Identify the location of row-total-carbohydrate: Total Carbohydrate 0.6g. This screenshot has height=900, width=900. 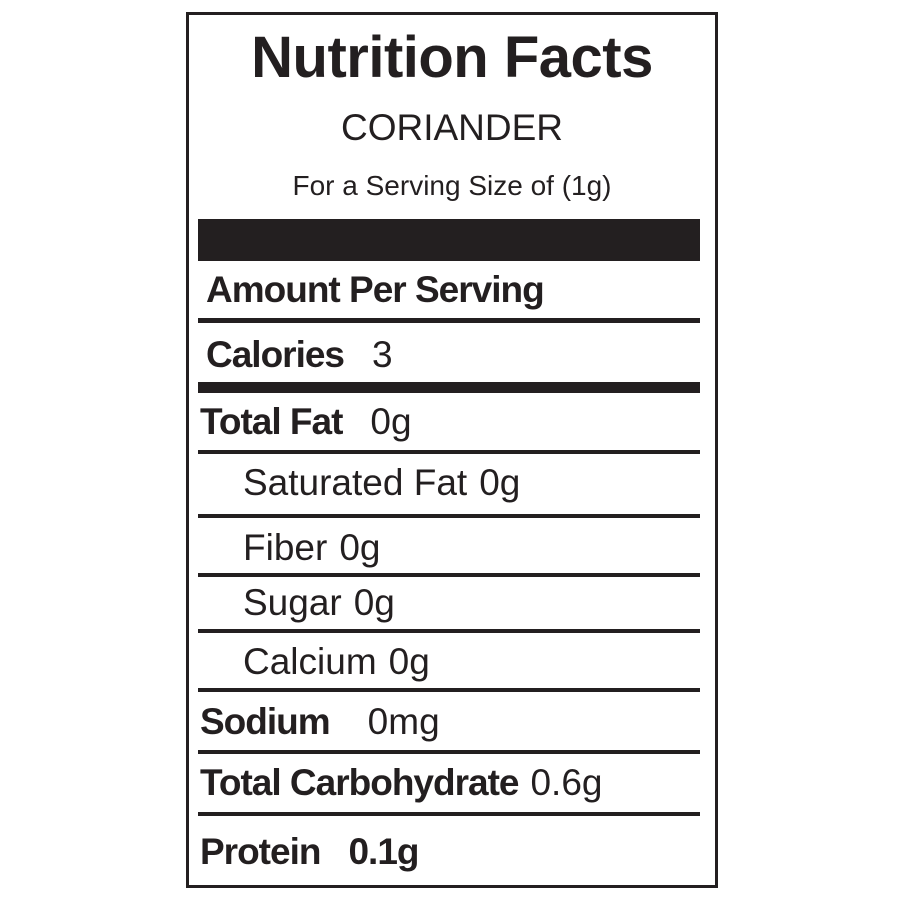
(401, 783).